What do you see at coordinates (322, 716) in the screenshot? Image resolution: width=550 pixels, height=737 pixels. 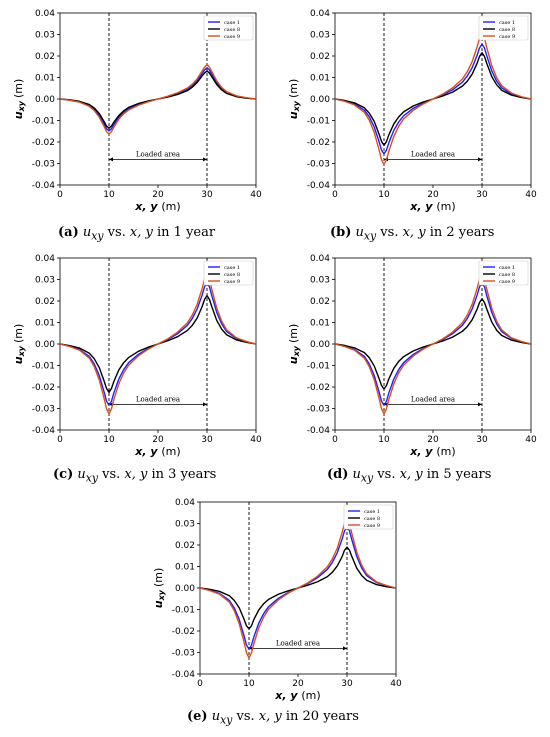 I see `caption-rest: in 20 years` at bounding box center [322, 716].